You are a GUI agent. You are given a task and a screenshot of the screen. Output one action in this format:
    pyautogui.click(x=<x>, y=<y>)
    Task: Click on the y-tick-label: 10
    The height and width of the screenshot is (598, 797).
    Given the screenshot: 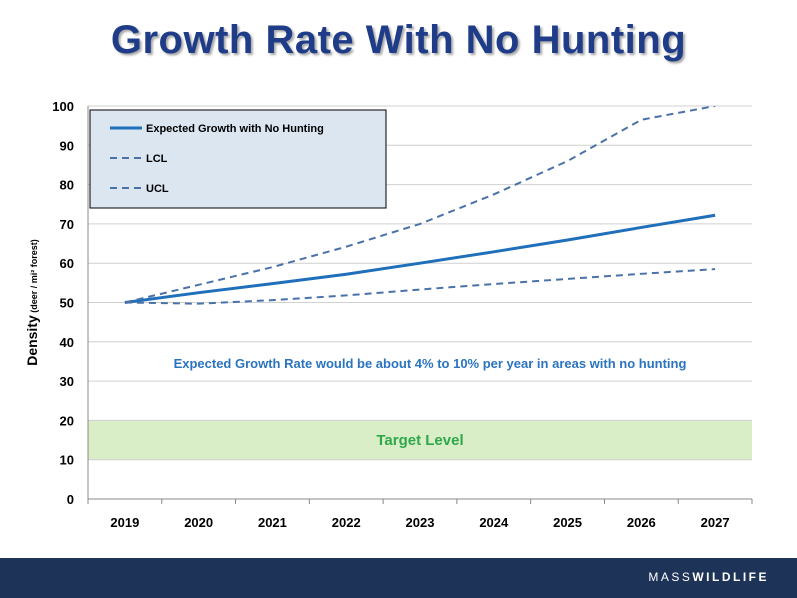 What is the action you would take?
    pyautogui.click(x=67, y=460)
    